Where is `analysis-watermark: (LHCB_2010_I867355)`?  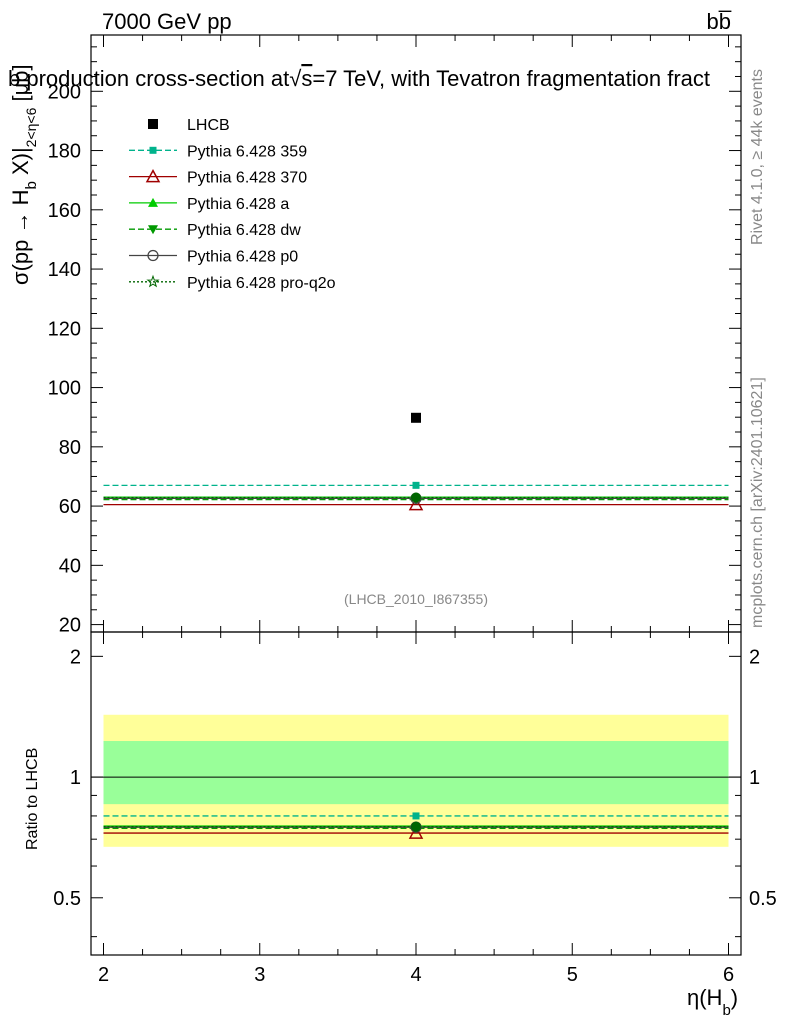 analysis-watermark: (LHCB_2010_I867355) is located at coordinates (416, 599).